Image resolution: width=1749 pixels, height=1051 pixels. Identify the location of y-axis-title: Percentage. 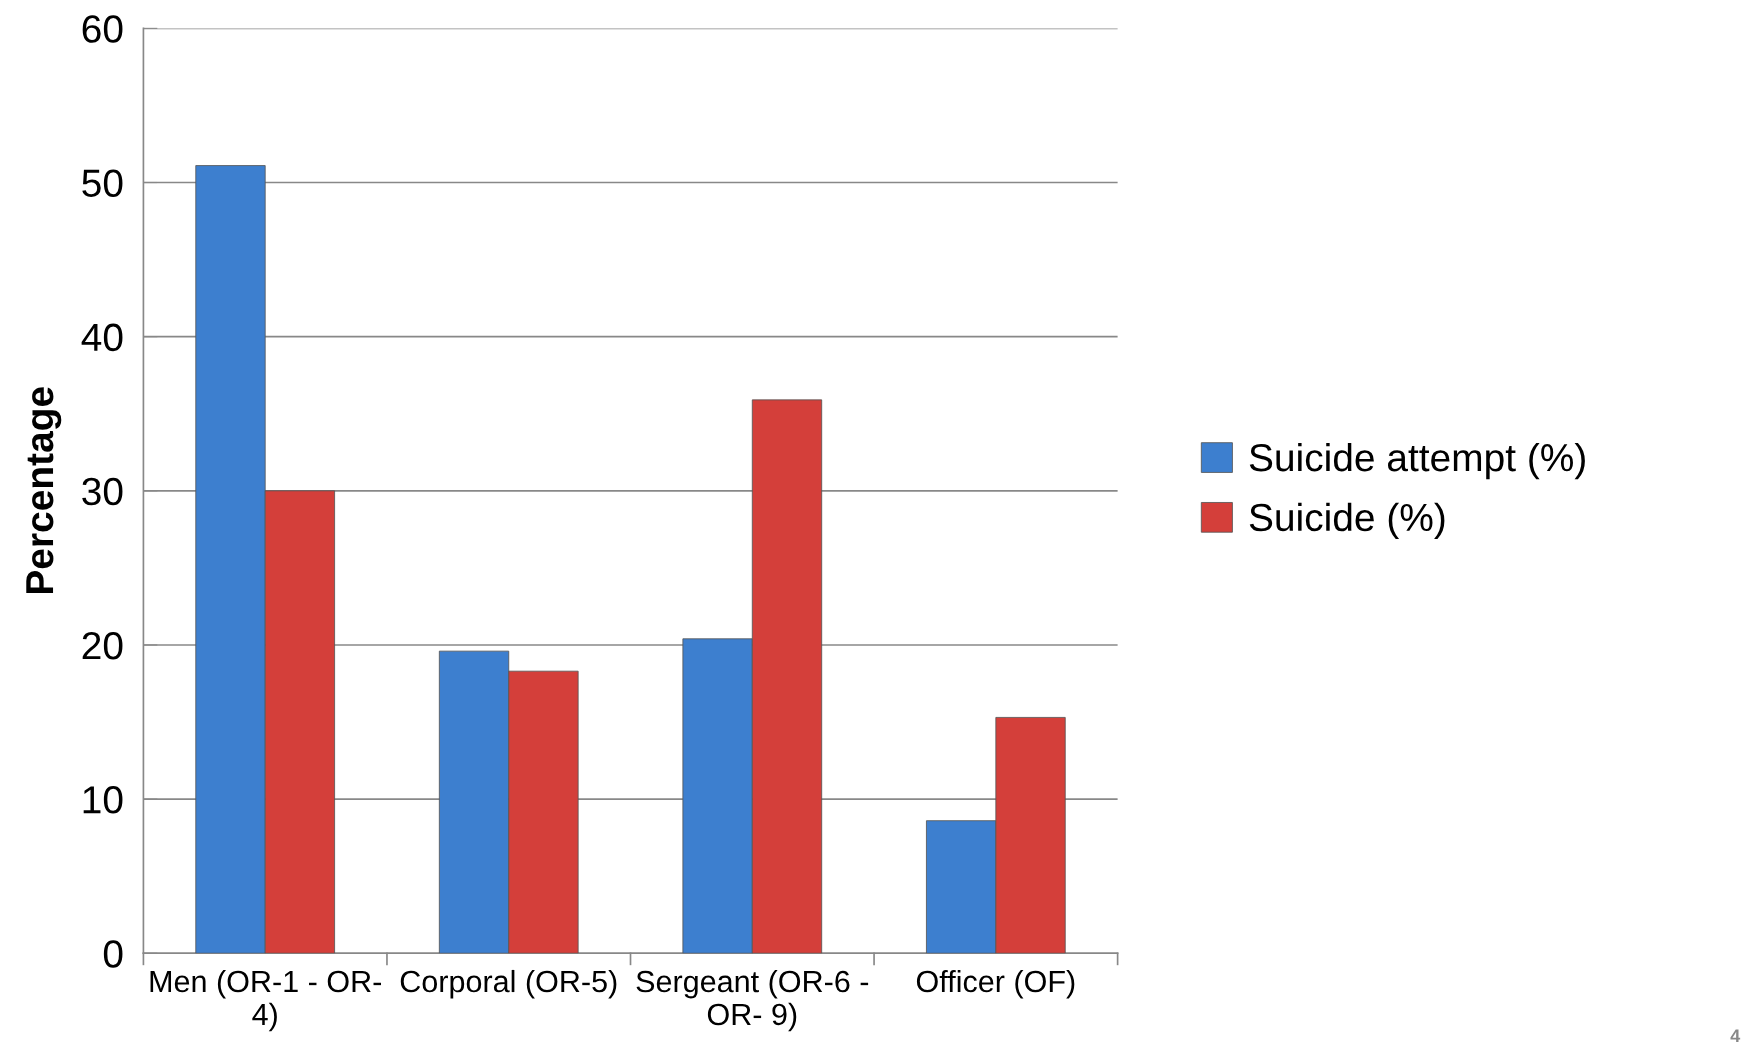
(44, 490).